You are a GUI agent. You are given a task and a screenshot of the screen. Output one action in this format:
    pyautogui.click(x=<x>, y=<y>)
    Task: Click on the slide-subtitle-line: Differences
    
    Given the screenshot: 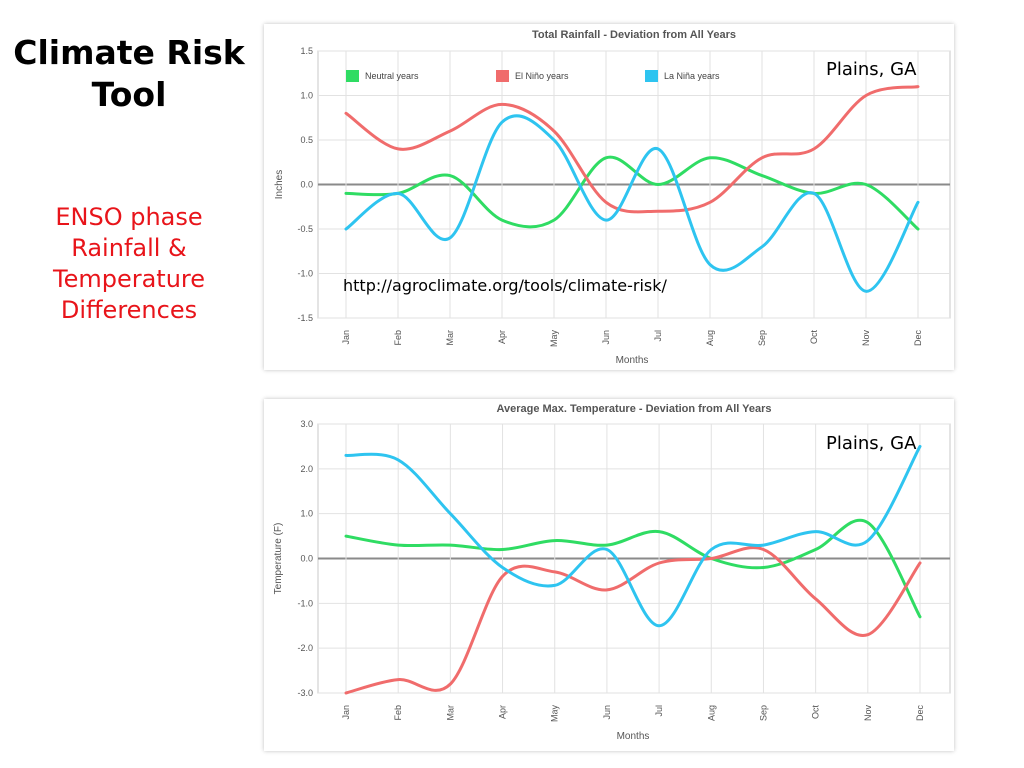 What is the action you would take?
    pyautogui.click(x=129, y=310)
    